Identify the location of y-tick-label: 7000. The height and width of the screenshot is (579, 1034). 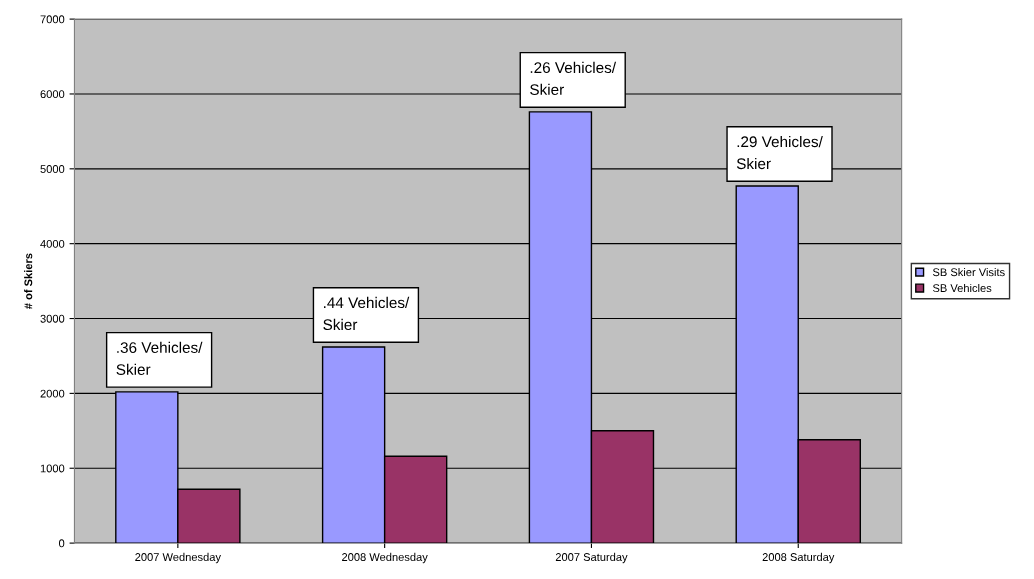
(52, 19).